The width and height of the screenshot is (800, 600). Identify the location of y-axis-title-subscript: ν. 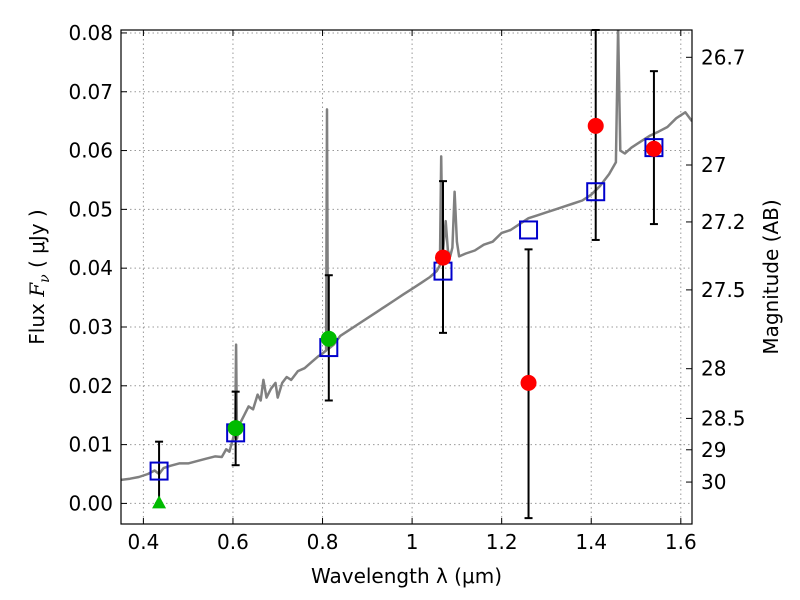
(45, 278).